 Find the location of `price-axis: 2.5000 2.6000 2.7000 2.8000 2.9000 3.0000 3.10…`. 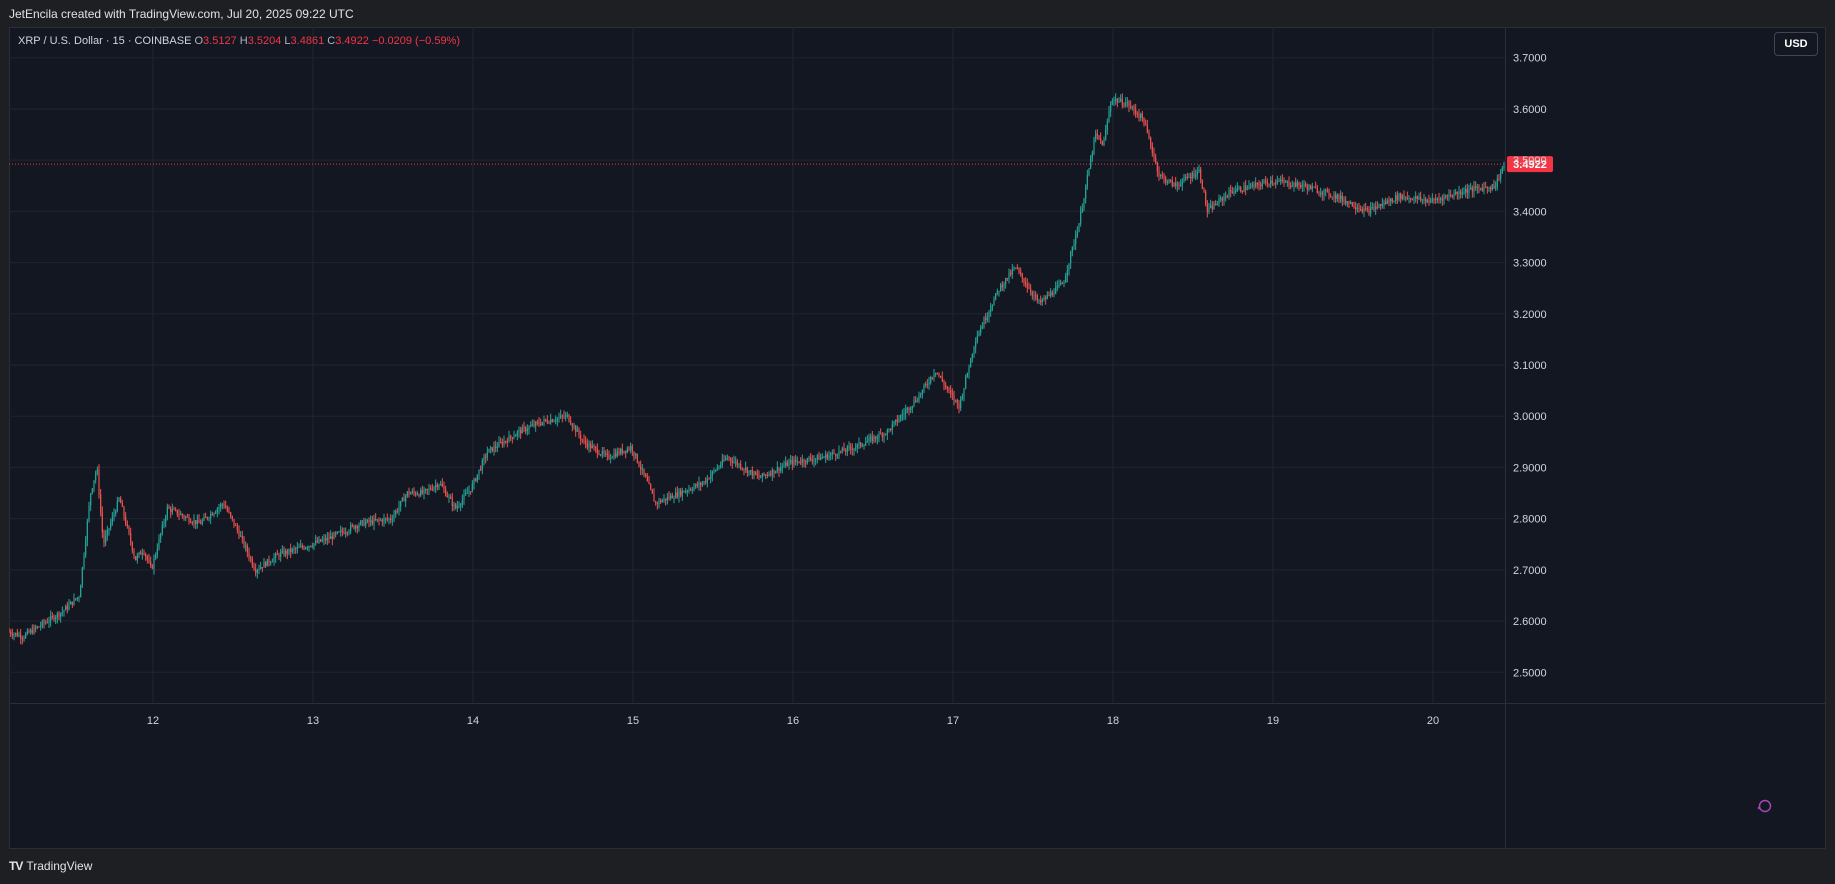

price-axis: 2.5000 2.6000 2.7000 2.8000 2.9000 3.0000 3.10… is located at coordinates (1526, 438).